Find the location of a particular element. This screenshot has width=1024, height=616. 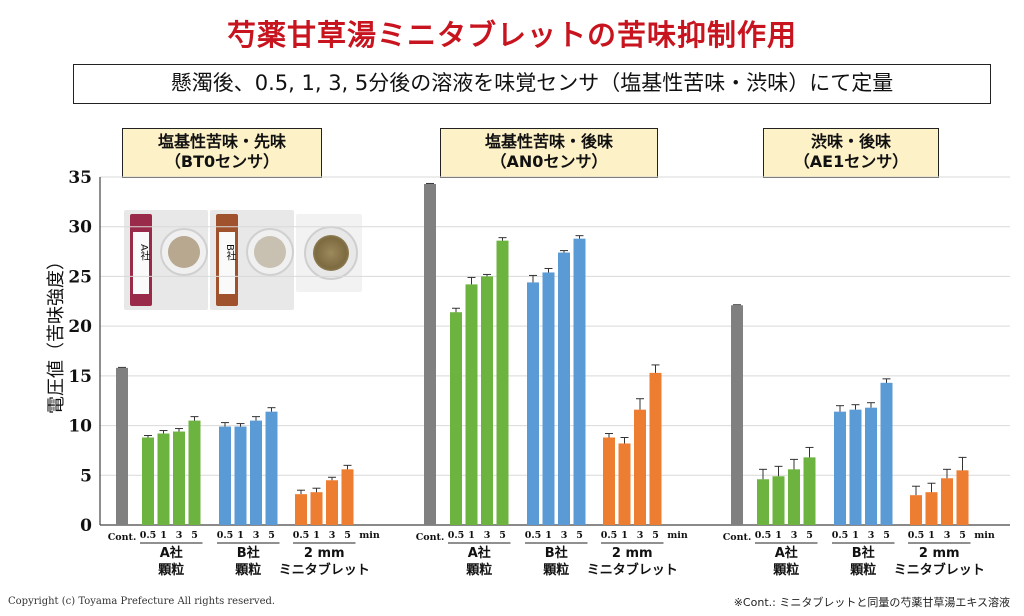

y-tick-label: 30 is located at coordinates (80, 228).